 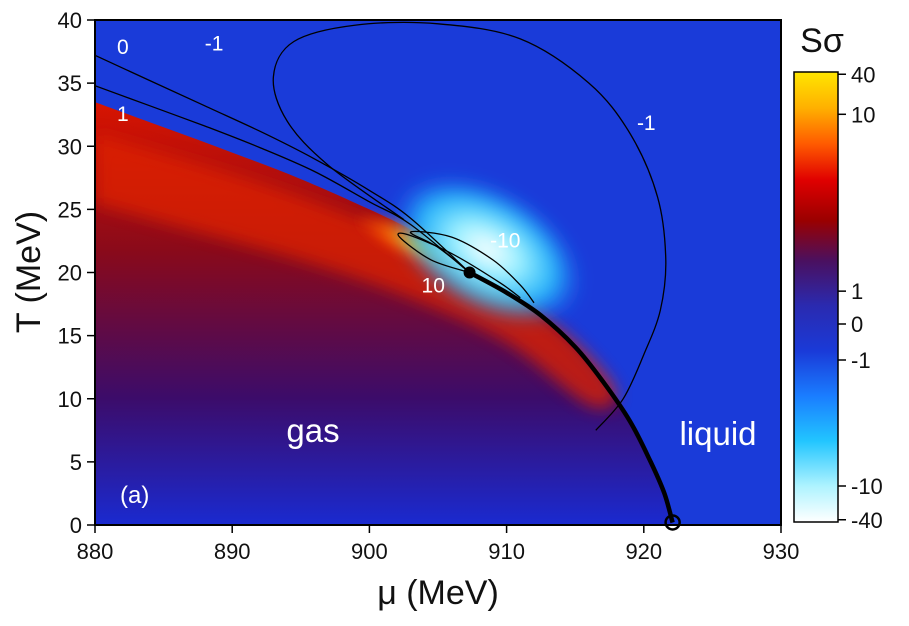 What do you see at coordinates (816, 297) in the screenshot?
I see `colorbar-gradient` at bounding box center [816, 297].